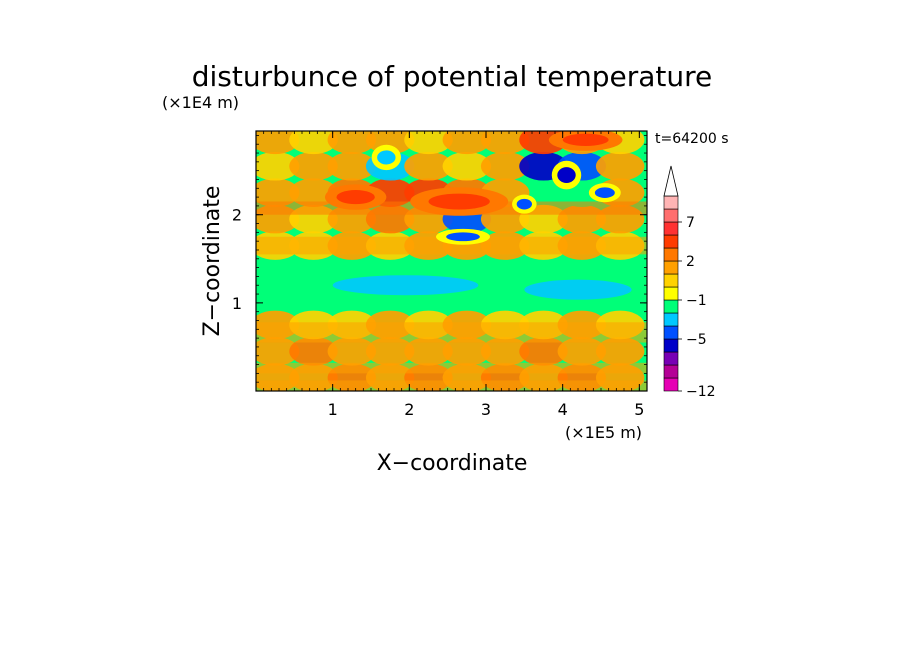  I want to click on colorbar-tick-label: 2, so click(690, 262).